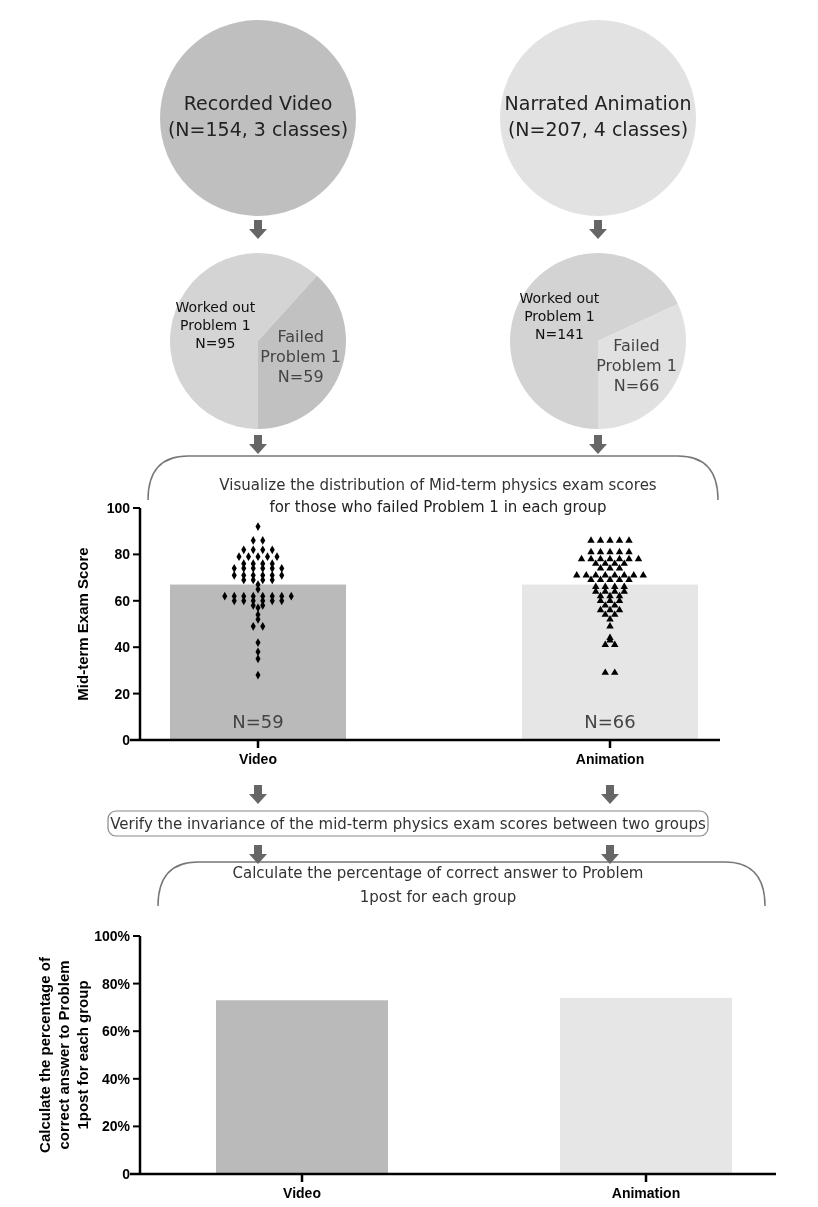  What do you see at coordinates (559, 334) in the screenshot?
I see `data-label: N=141` at bounding box center [559, 334].